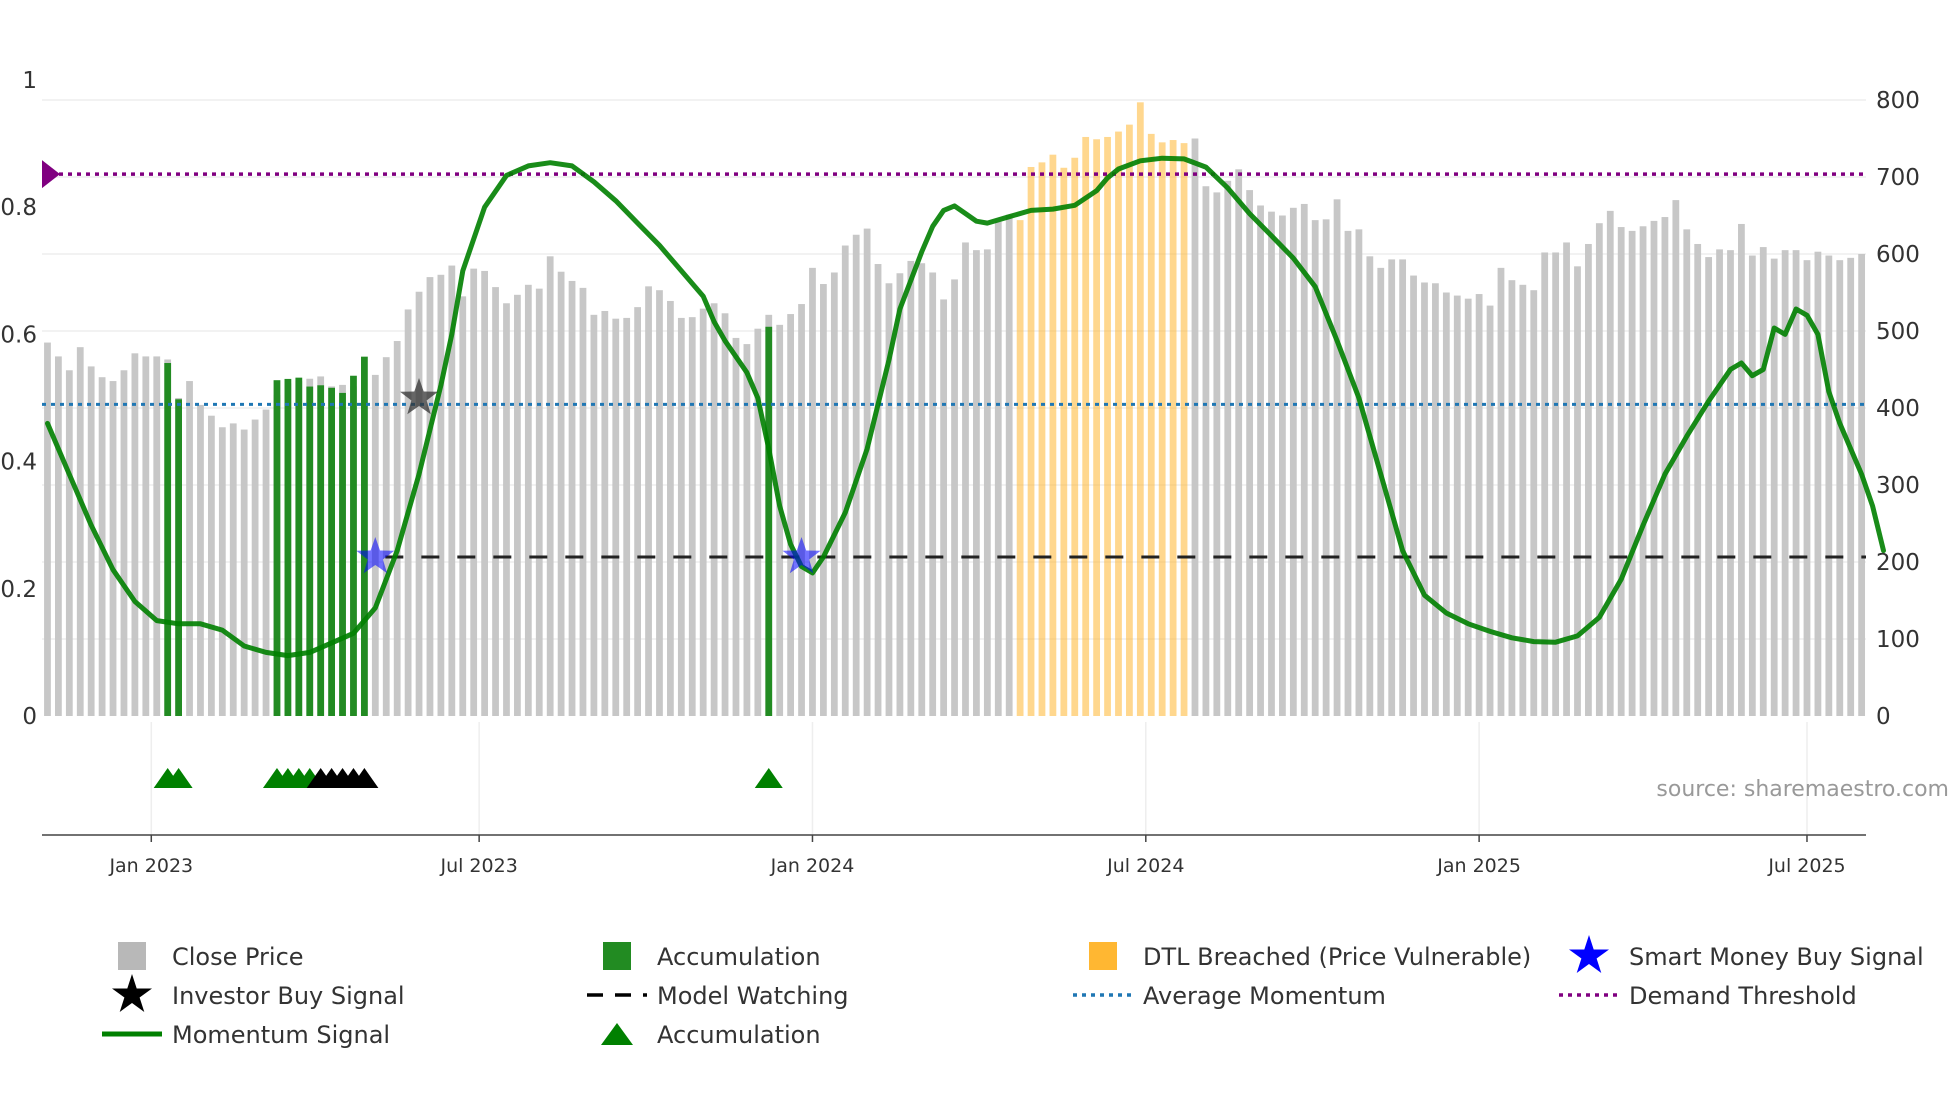  I want to click on demand-threshold-marker, so click(51, 174).